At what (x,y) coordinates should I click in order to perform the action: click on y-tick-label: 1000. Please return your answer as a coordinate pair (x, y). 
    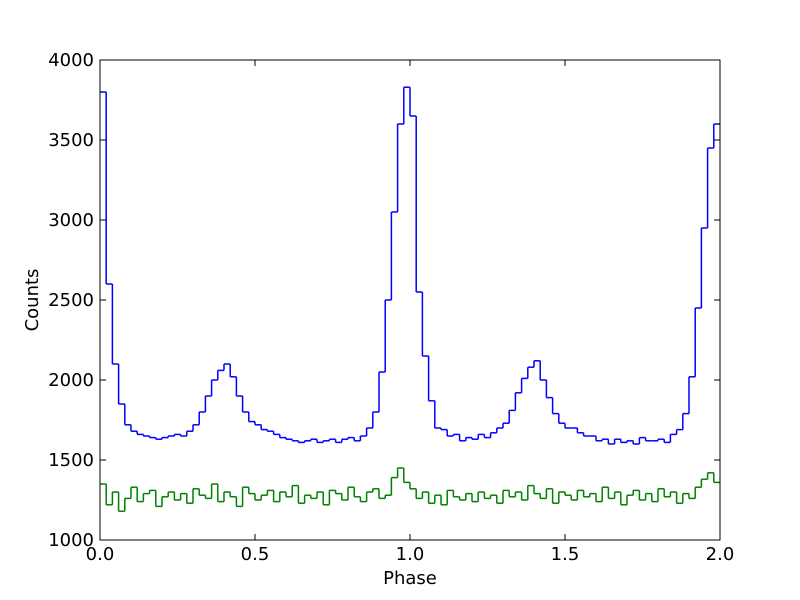
    Looking at the image, I should click on (71, 540).